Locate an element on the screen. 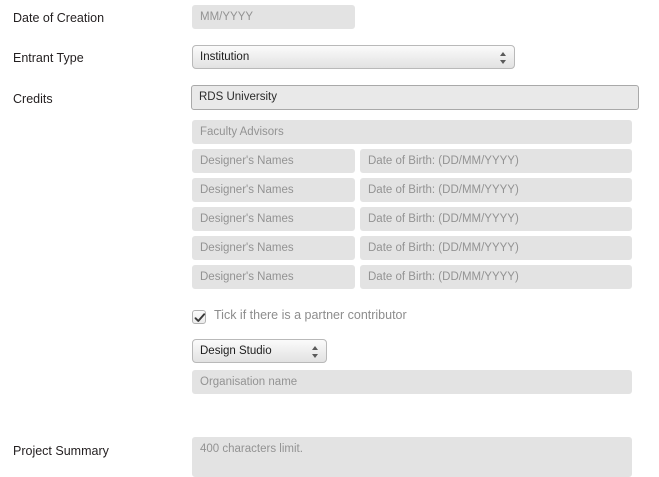 The image size is (659, 477). entrant-type-value: Institution is located at coordinates (225, 57).